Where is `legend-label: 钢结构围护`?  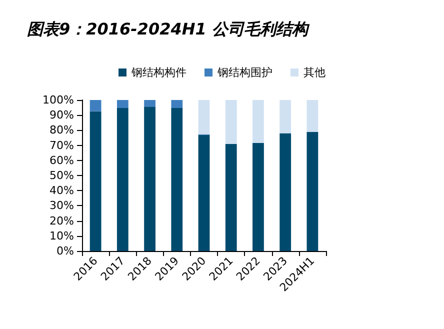
legend-label: 钢结构围护 is located at coordinates (244, 72).